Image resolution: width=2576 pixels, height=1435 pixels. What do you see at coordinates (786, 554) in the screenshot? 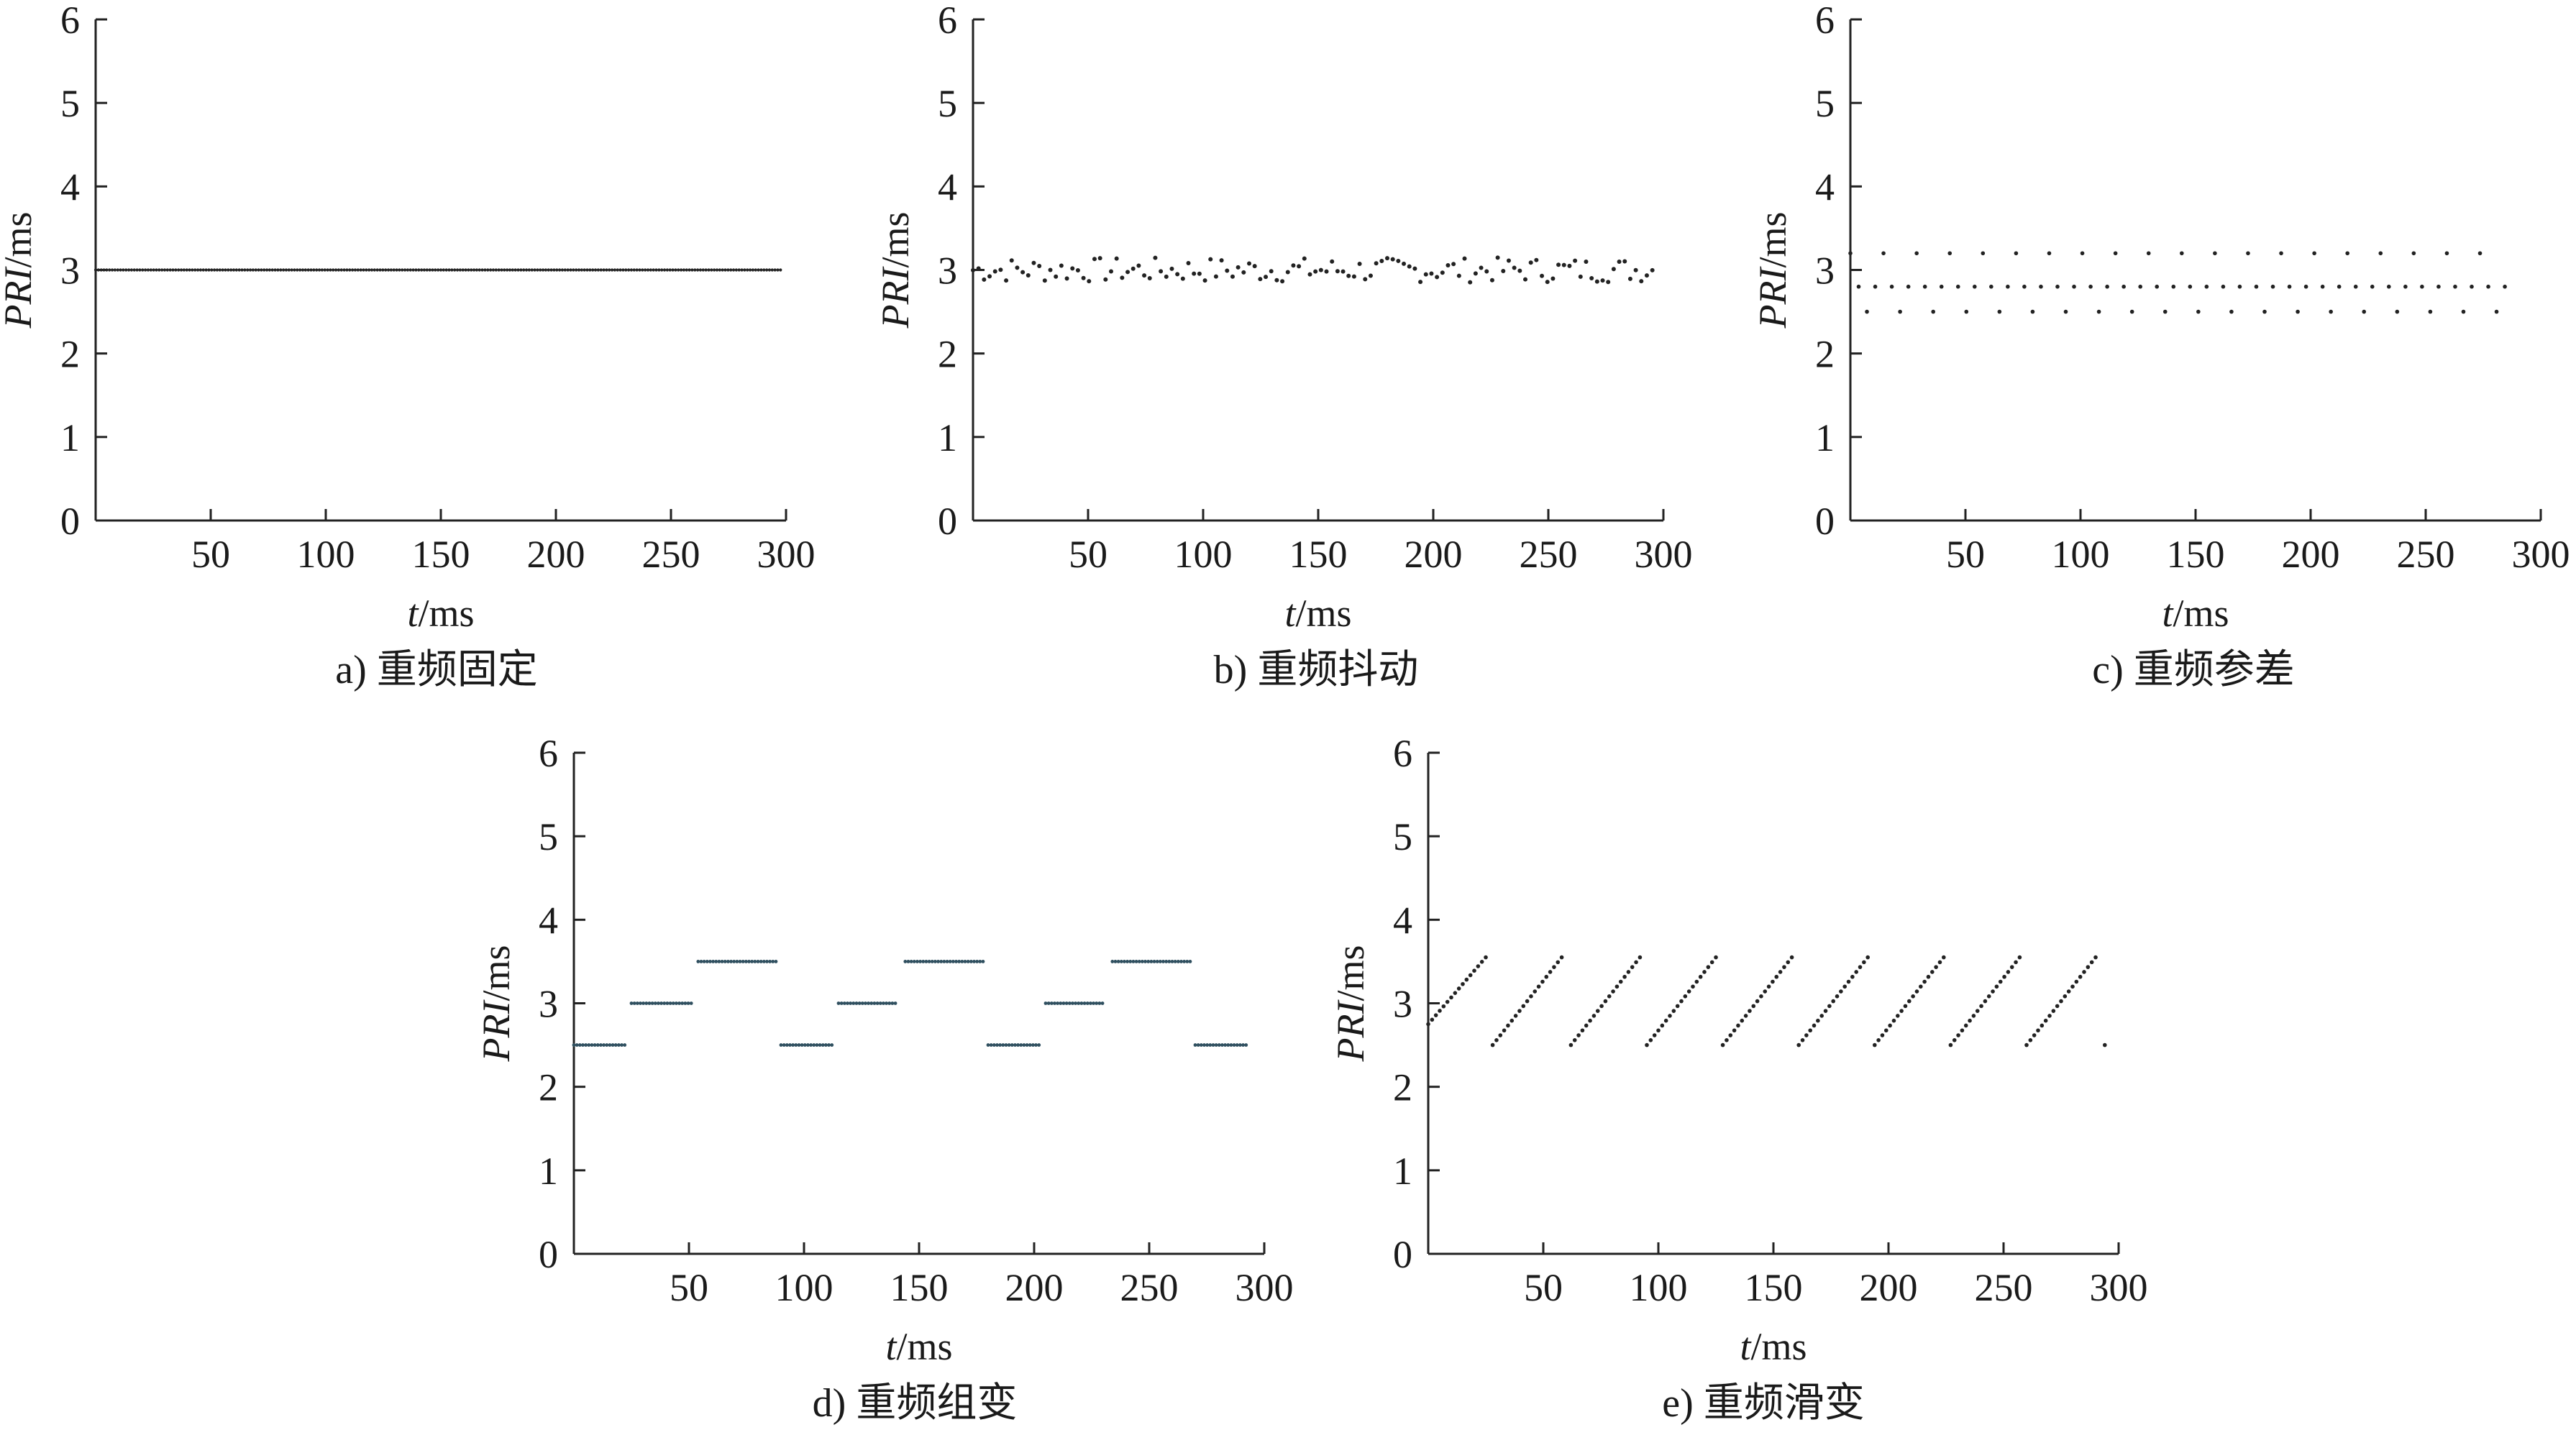
I see `x-tick-label: 300` at bounding box center [786, 554].